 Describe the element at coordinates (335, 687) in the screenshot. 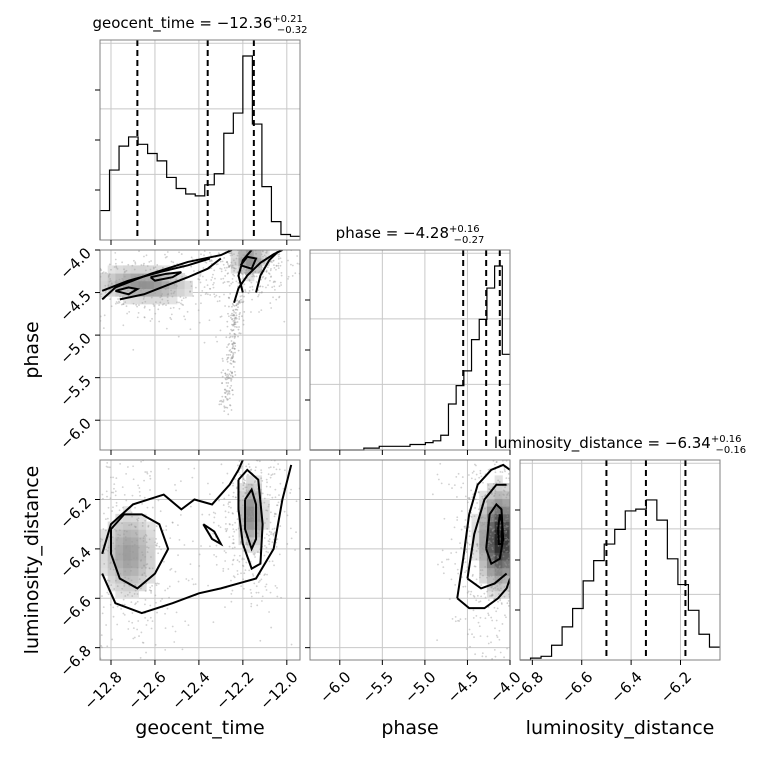

I see `x-tick-label: −6.0` at that location.